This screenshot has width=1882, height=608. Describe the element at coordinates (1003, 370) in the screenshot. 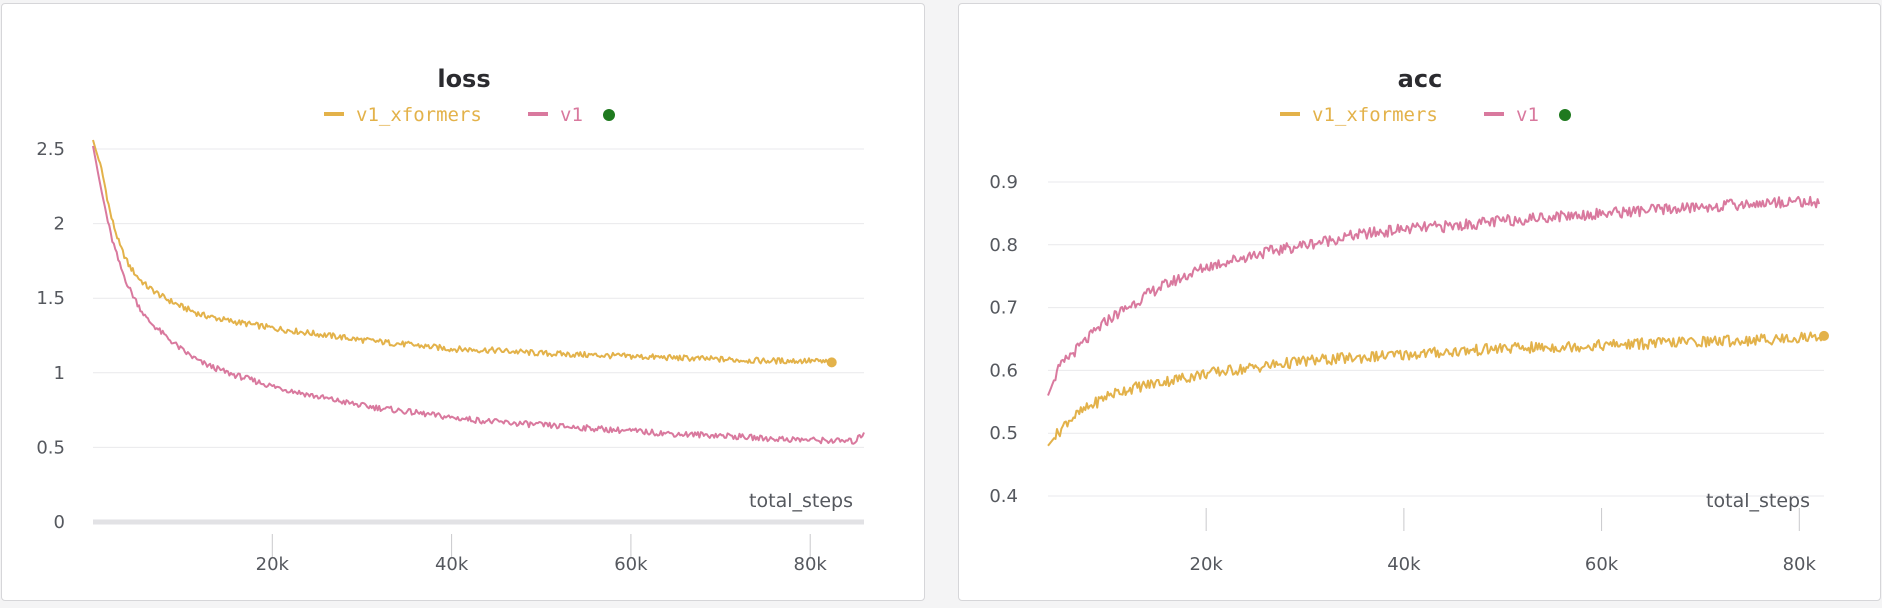

I see `y-tick-label: 0.6` at that location.